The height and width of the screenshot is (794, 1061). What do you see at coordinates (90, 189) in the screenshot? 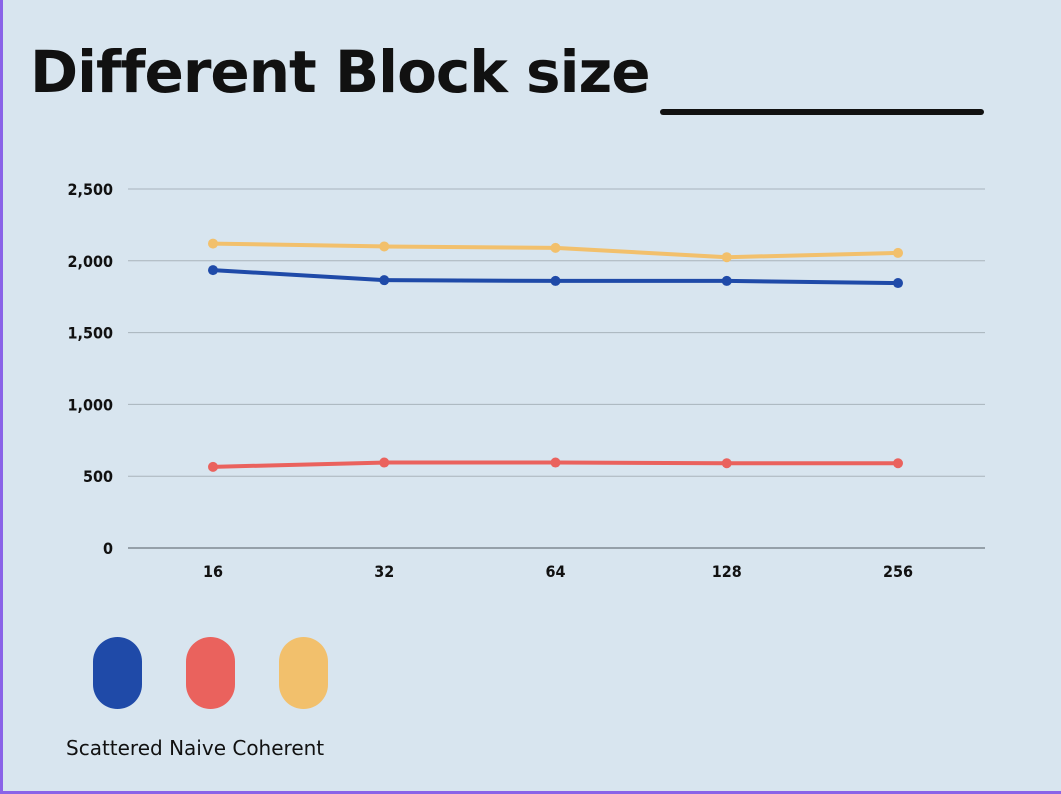
I see `y-tick-label: 2,500` at bounding box center [90, 189].